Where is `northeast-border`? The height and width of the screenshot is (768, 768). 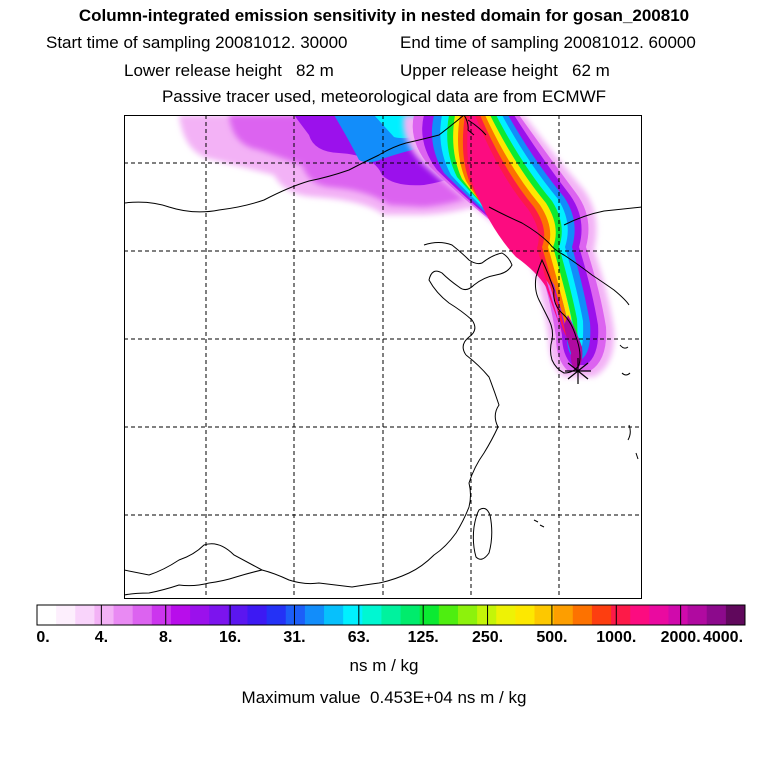
northeast-border is located at coordinates (475, 125).